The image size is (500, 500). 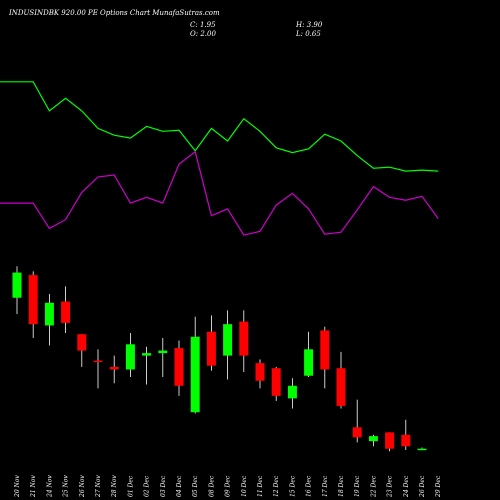 I want to click on x-tick-label: 04 Dec, so click(x=179, y=486).